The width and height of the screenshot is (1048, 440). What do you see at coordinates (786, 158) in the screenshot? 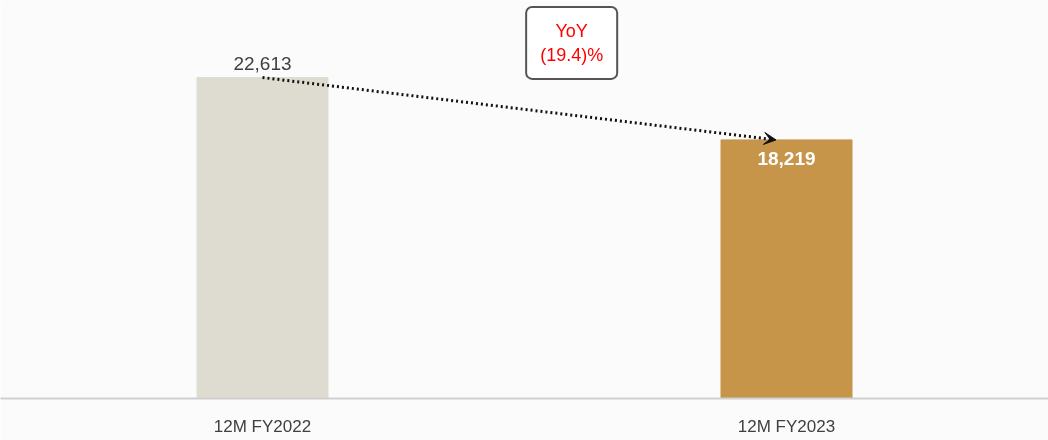
I see `data-label: 18,219` at bounding box center [786, 158].